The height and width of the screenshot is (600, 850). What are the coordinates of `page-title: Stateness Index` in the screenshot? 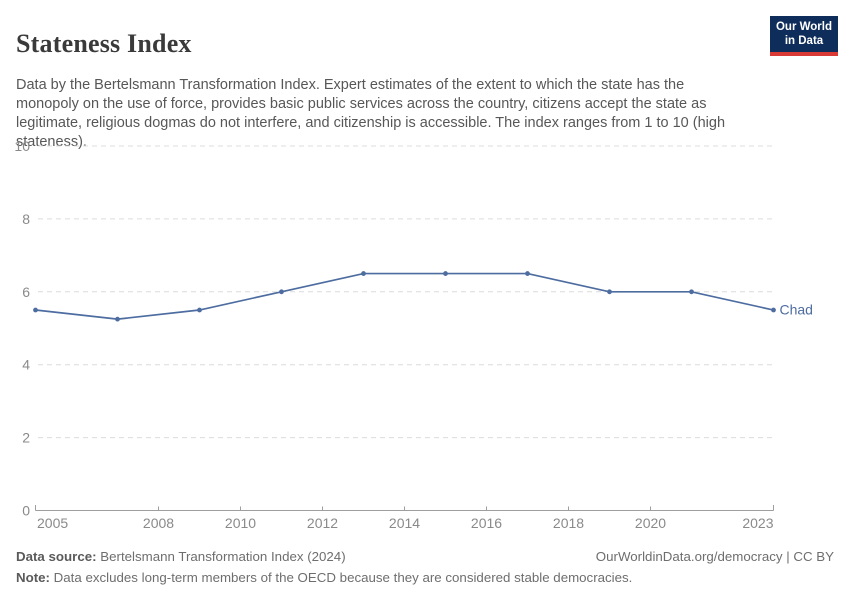 It's located at (104, 44).